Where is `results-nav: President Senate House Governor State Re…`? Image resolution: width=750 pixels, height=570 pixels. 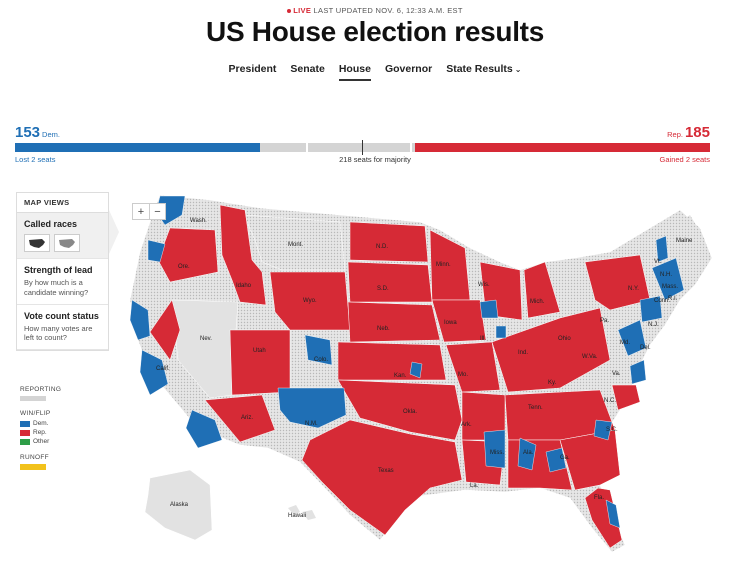
results-nav: President Senate House Governor State Re… is located at coordinates (375, 72).